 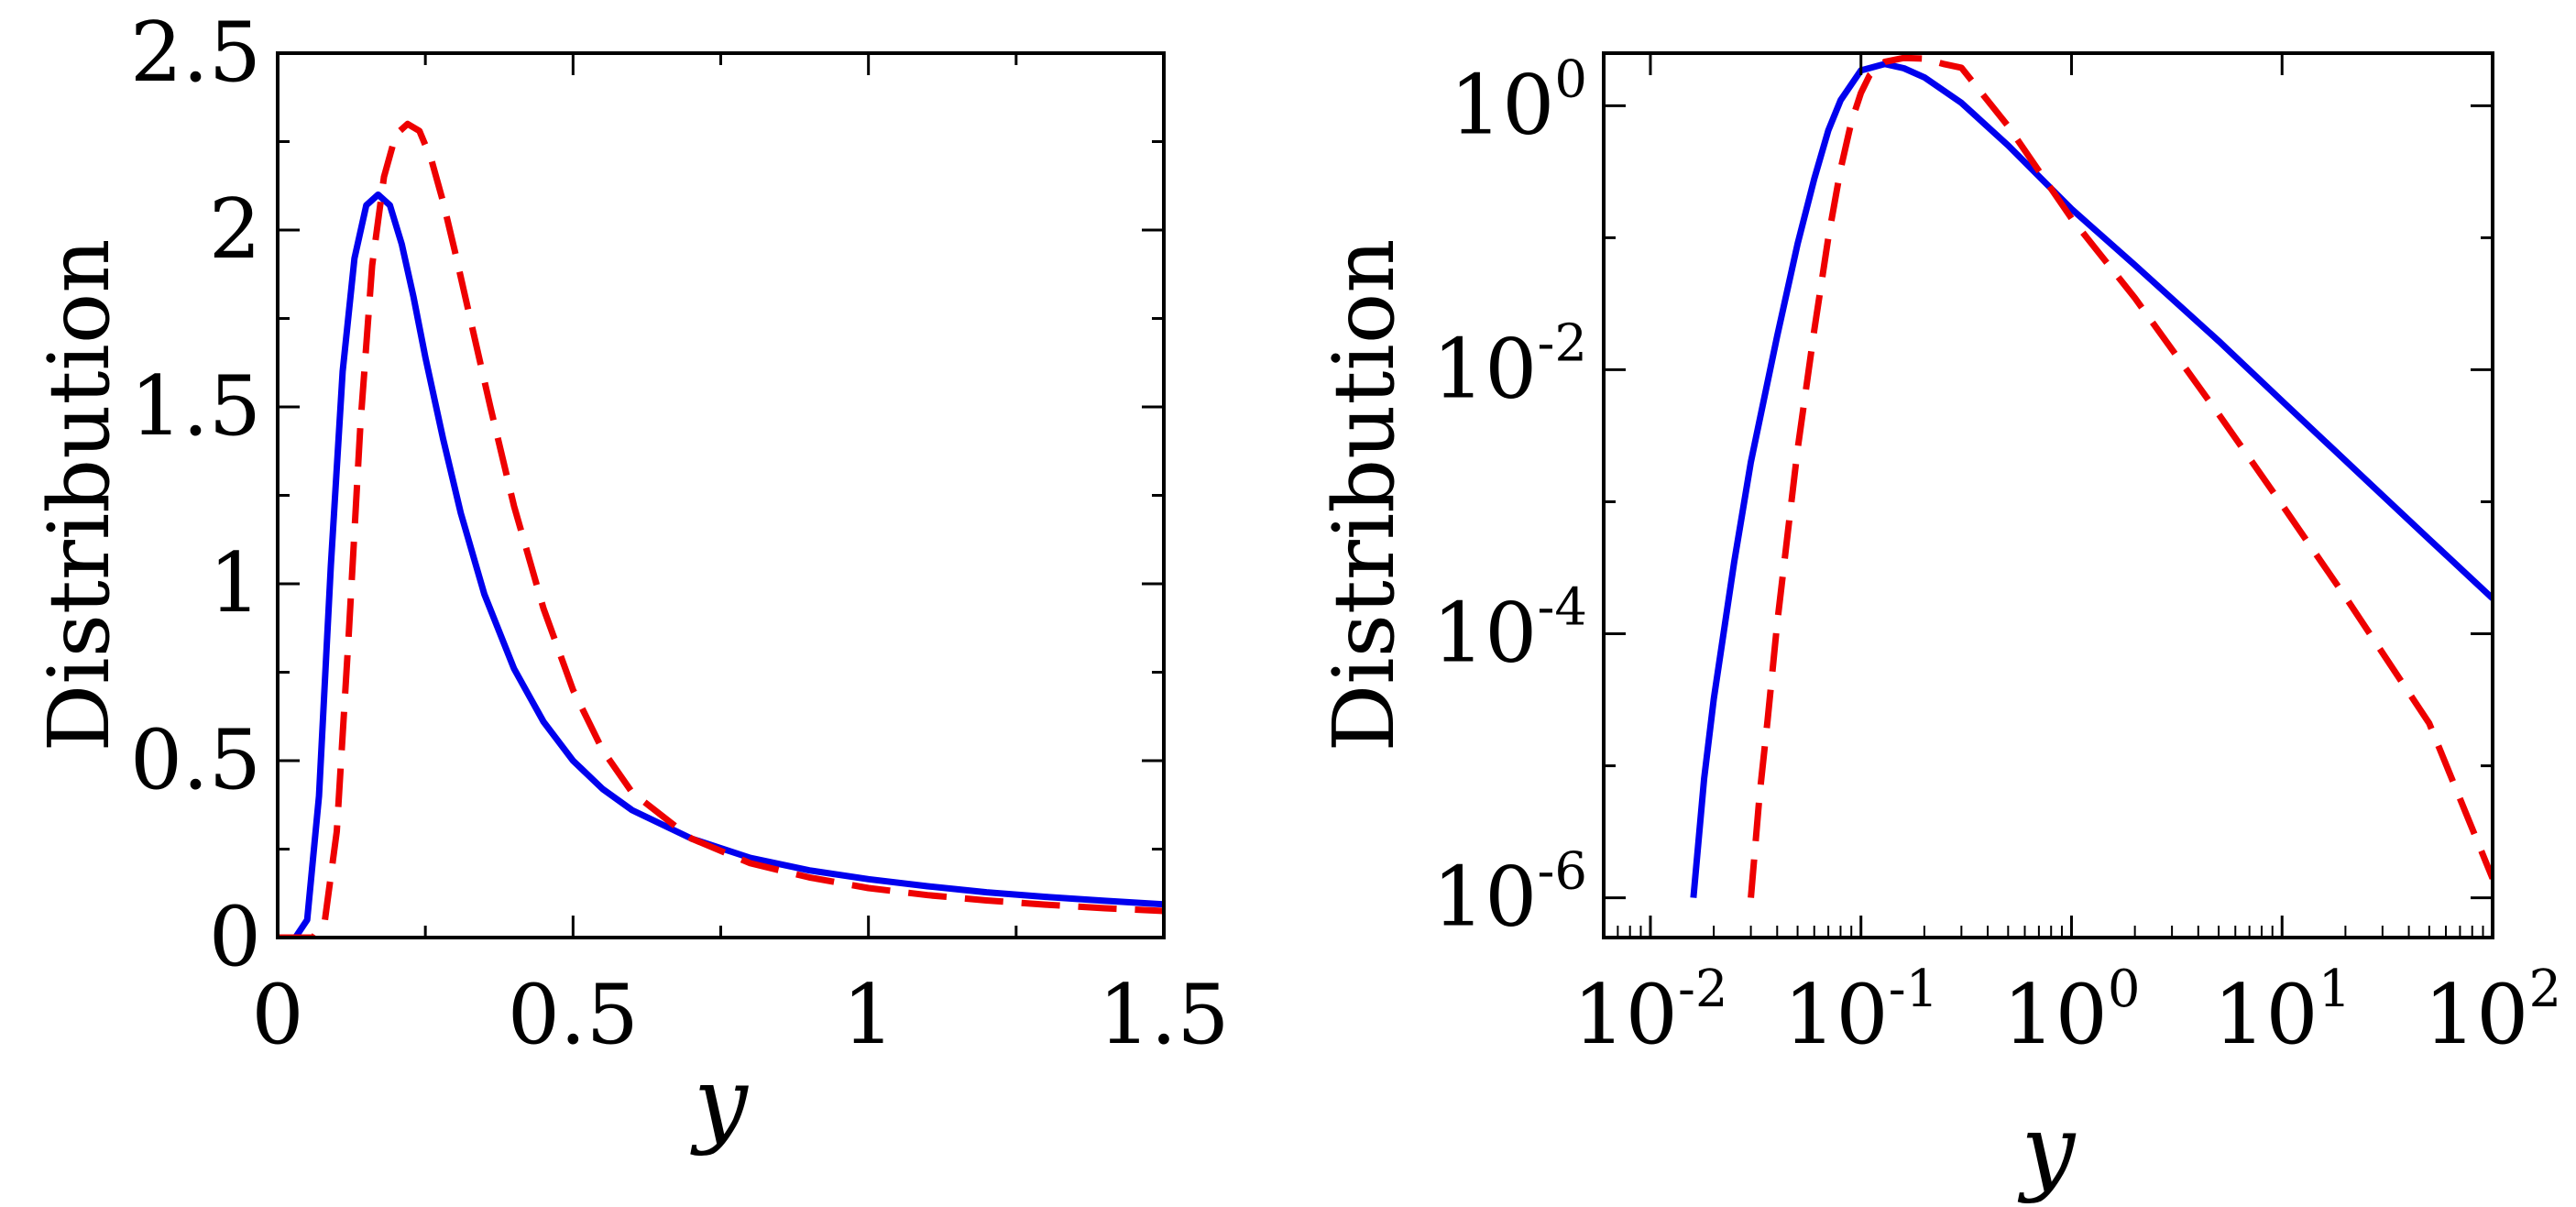 What do you see at coordinates (868, 1015) in the screenshot?
I see `x-tick-label: 1` at bounding box center [868, 1015].